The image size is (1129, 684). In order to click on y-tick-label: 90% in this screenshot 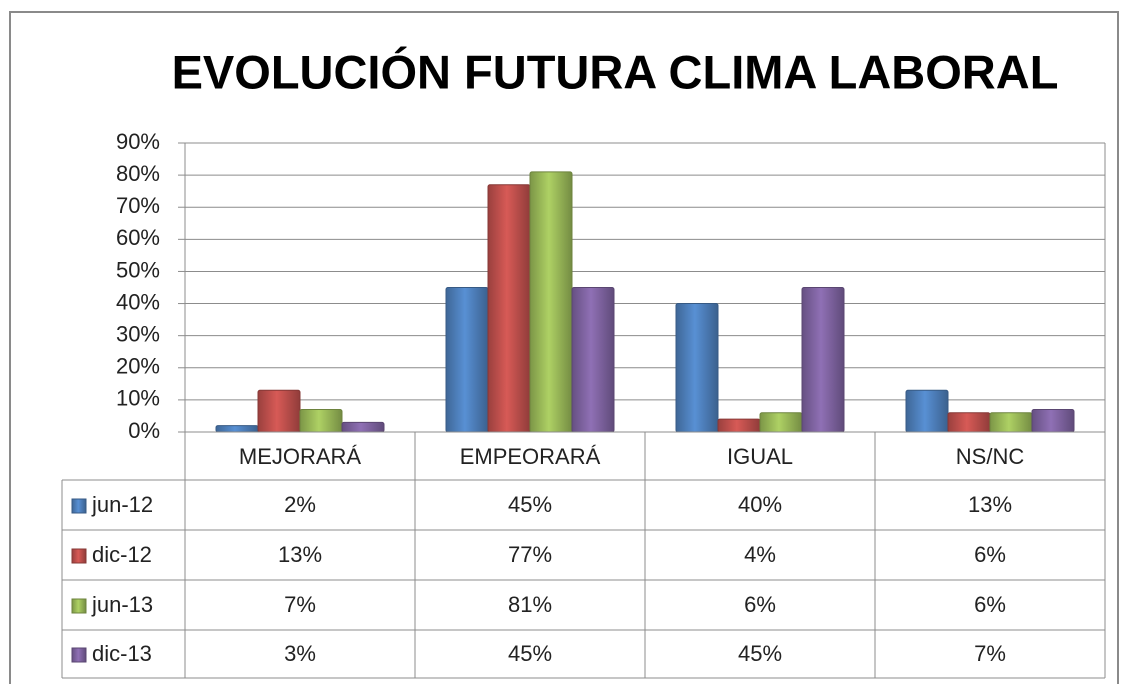, I will do `click(138, 141)`.